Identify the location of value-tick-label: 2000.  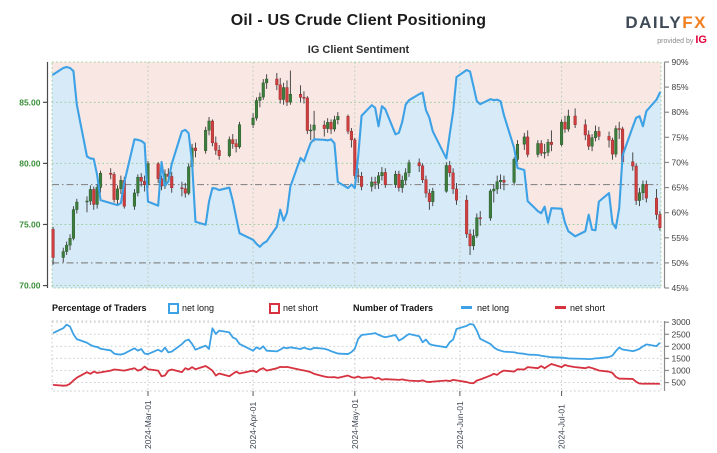
(681, 346).